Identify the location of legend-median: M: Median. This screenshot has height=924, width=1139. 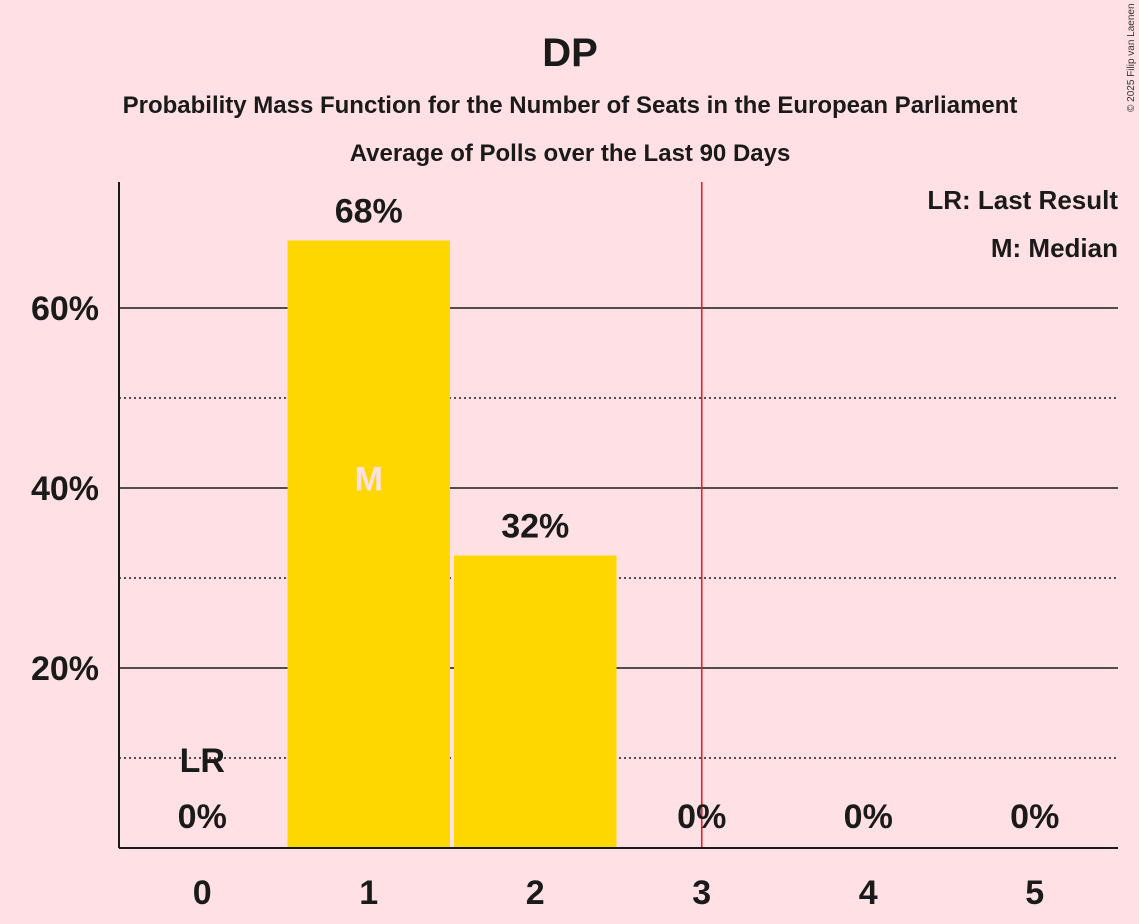
(1054, 248).